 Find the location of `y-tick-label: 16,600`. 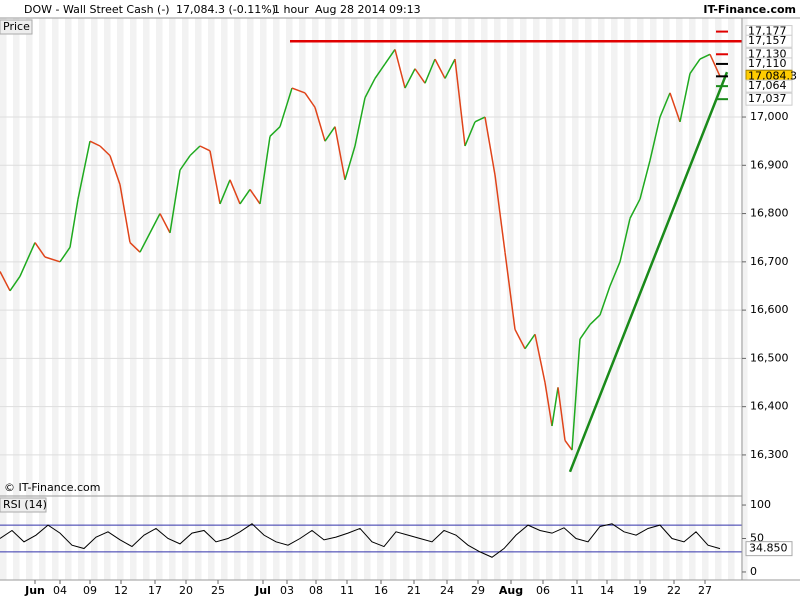

y-tick-label: 16,600 is located at coordinates (769, 309).